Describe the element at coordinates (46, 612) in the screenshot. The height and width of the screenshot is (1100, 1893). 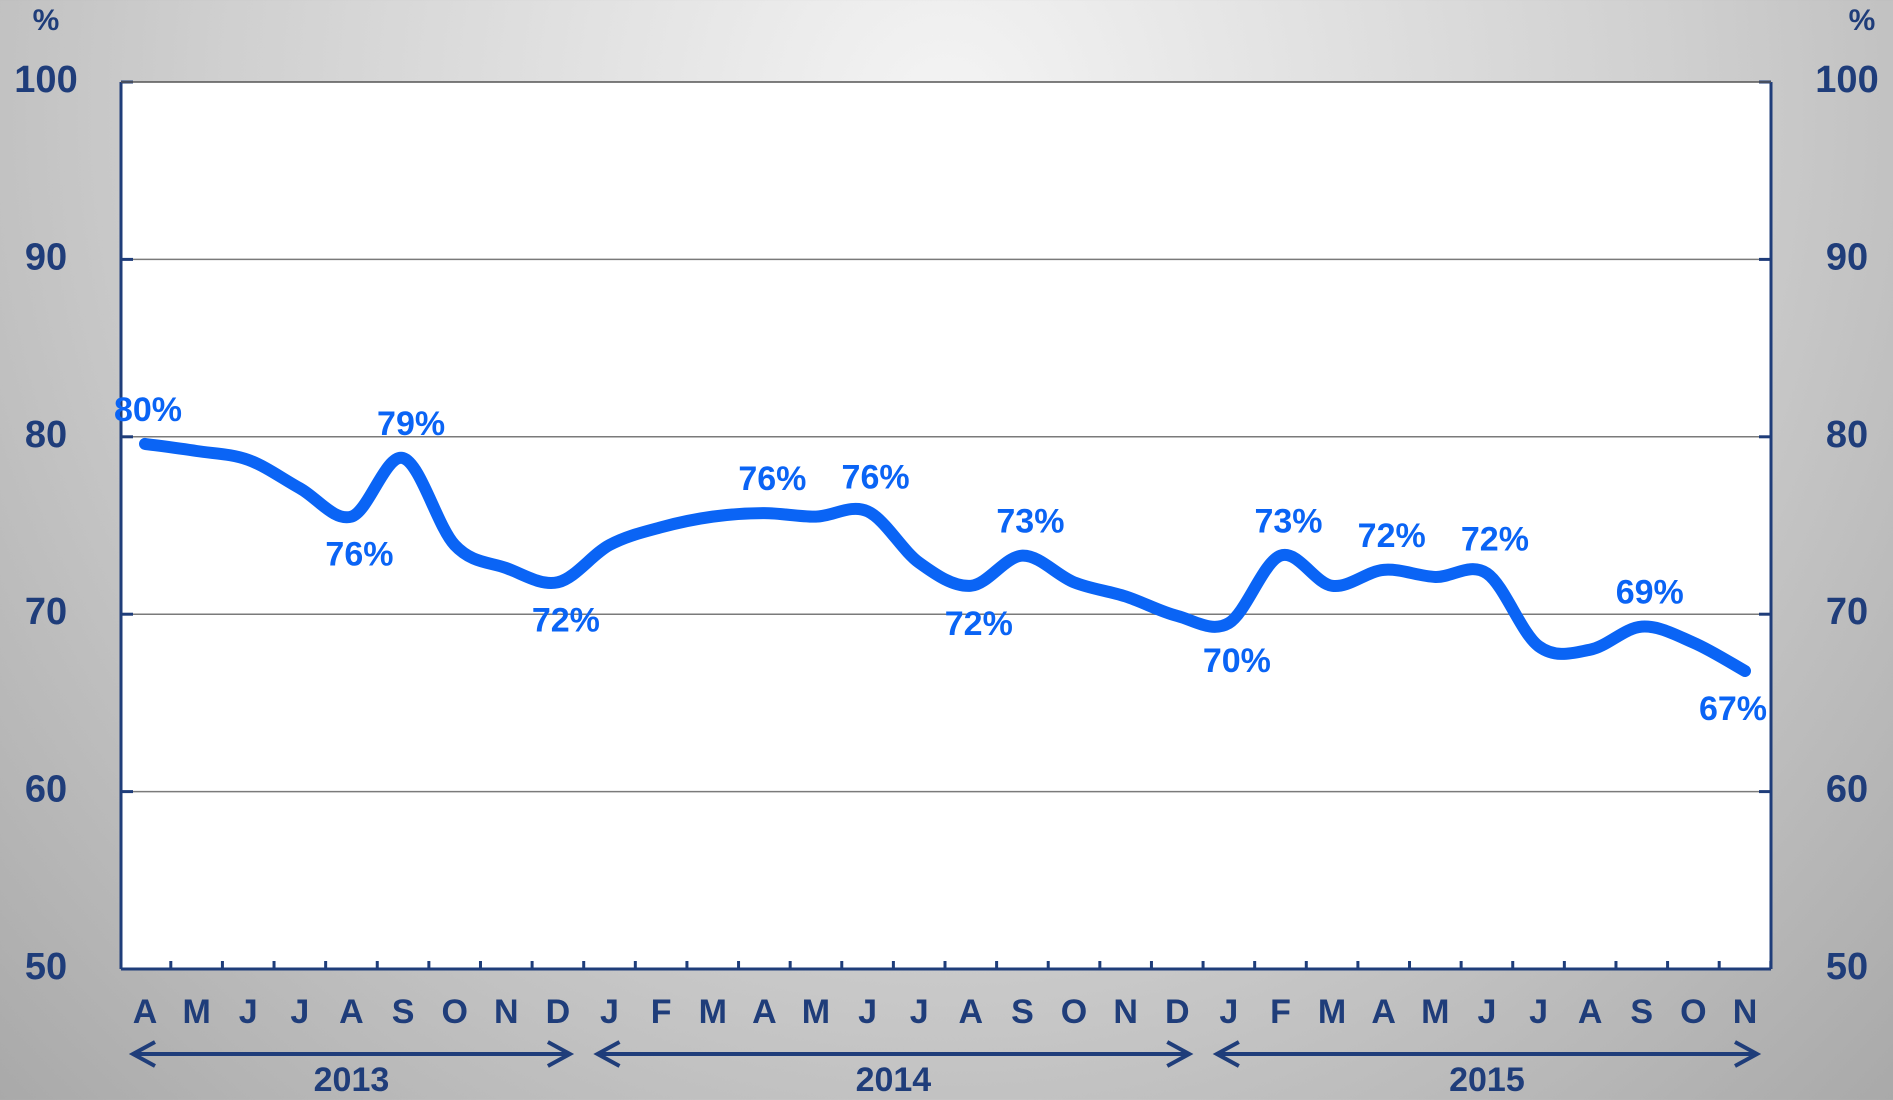
I see `y-tick-label-left: 70` at that location.